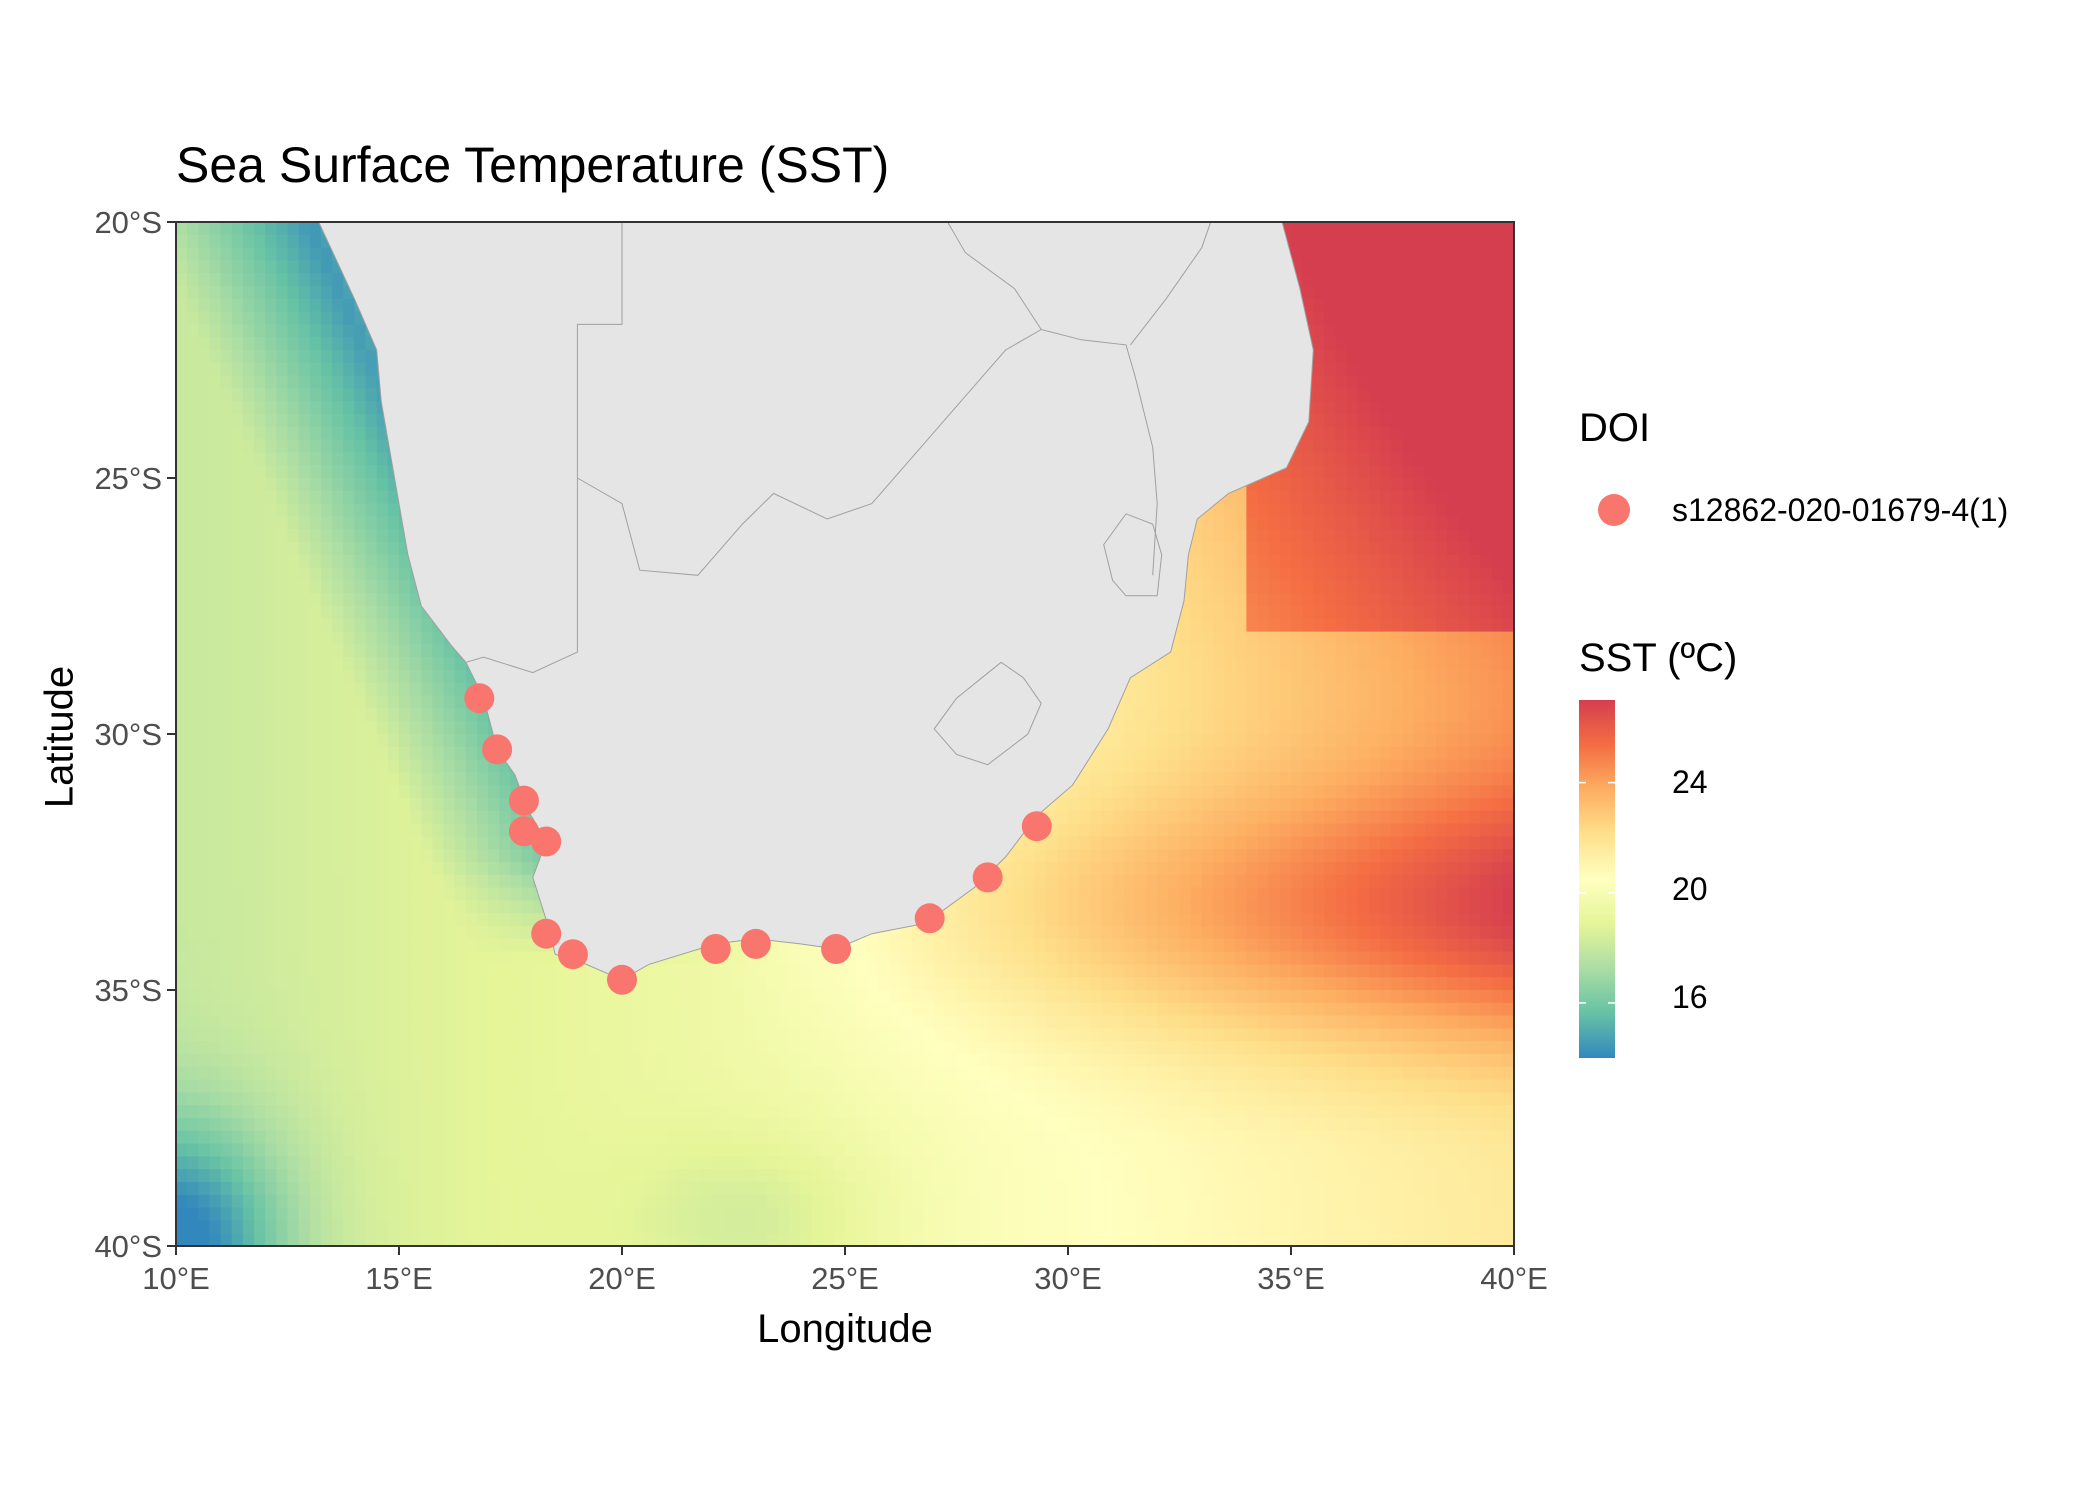  Describe the element at coordinates (1597, 892) in the screenshot. I see `colorbar-ticks` at that location.